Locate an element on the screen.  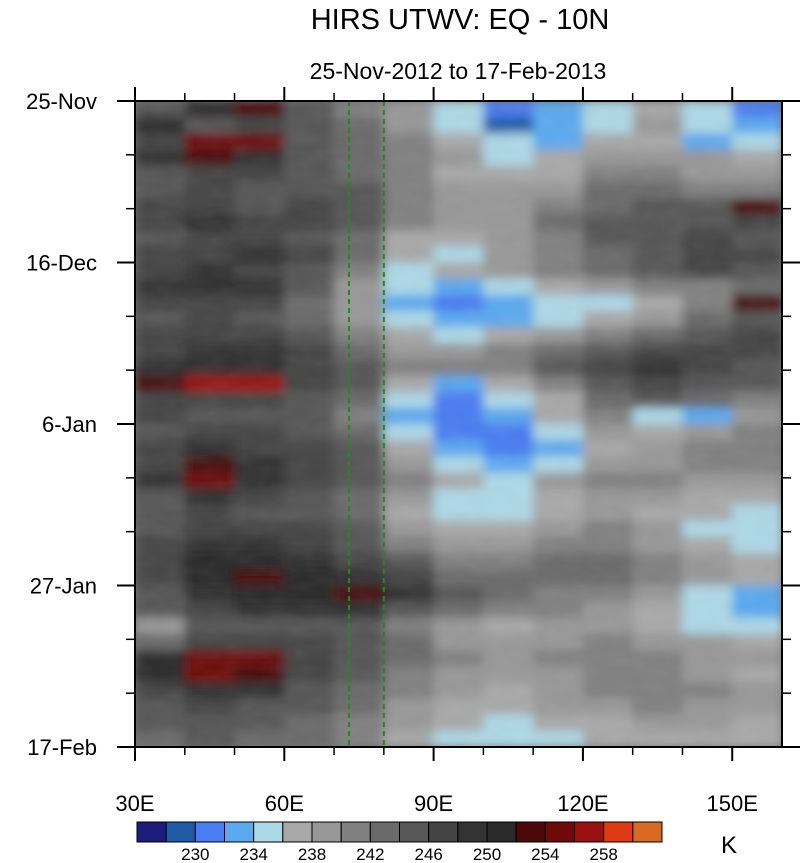
y-tick-label: 25-Nov is located at coordinates (61, 101).